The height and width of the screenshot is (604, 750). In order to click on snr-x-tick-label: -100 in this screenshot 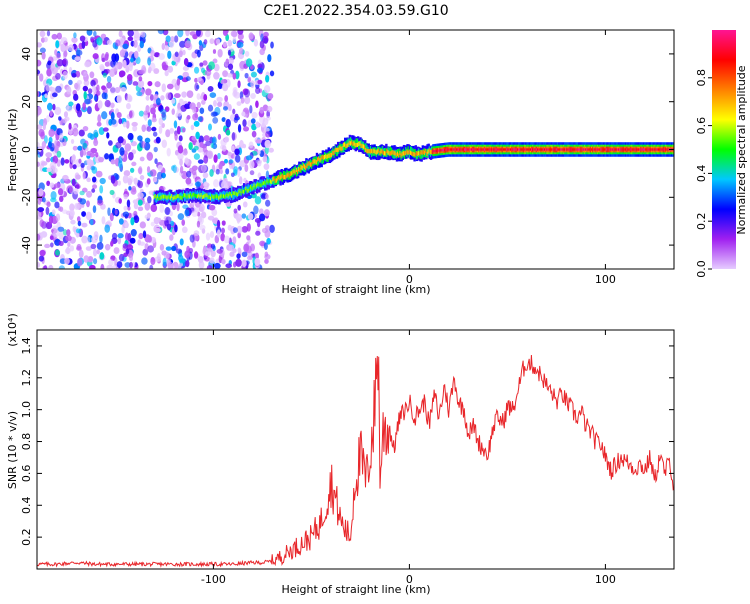, I will do `click(213, 579)`.